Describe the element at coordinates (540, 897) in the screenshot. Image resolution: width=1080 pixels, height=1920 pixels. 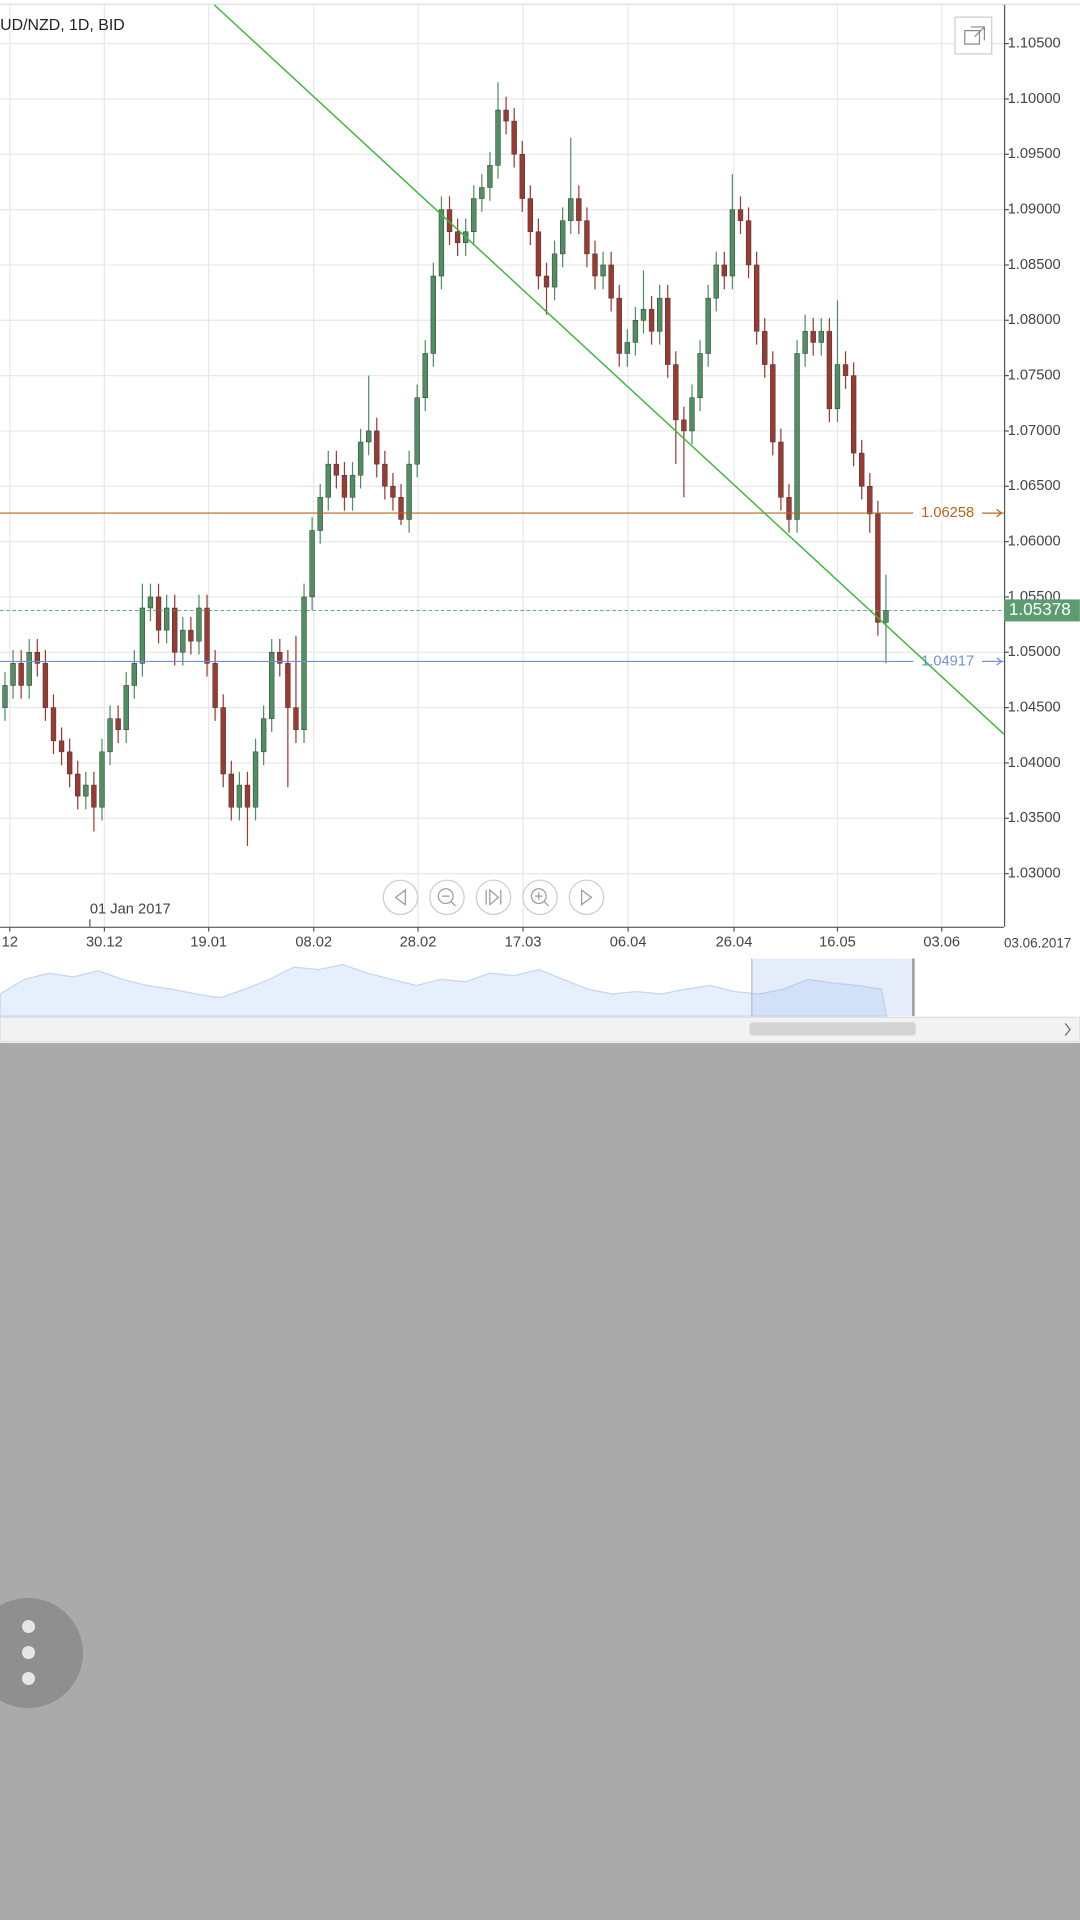
I see `zoom-in-button` at that location.